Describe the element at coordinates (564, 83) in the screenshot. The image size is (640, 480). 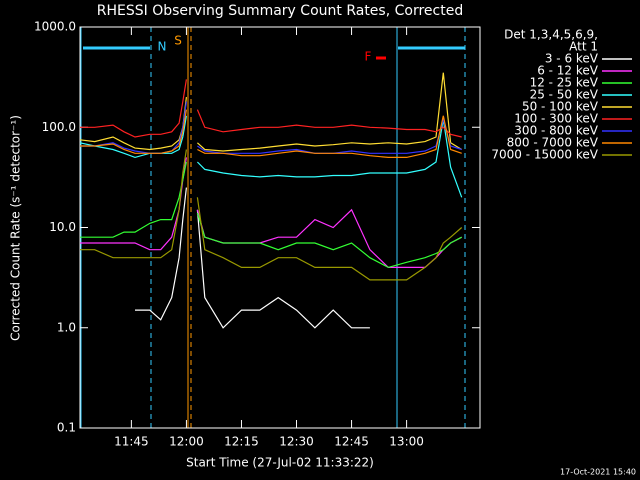
I see `legend-label: 12 - 25 keV` at that location.